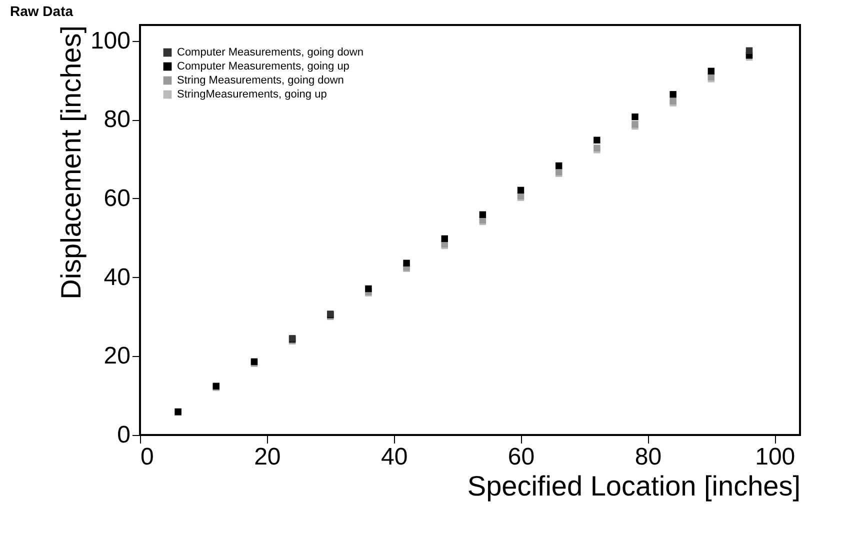  I want to click on x-axis-title: Specified Location [inches], so click(633, 486).